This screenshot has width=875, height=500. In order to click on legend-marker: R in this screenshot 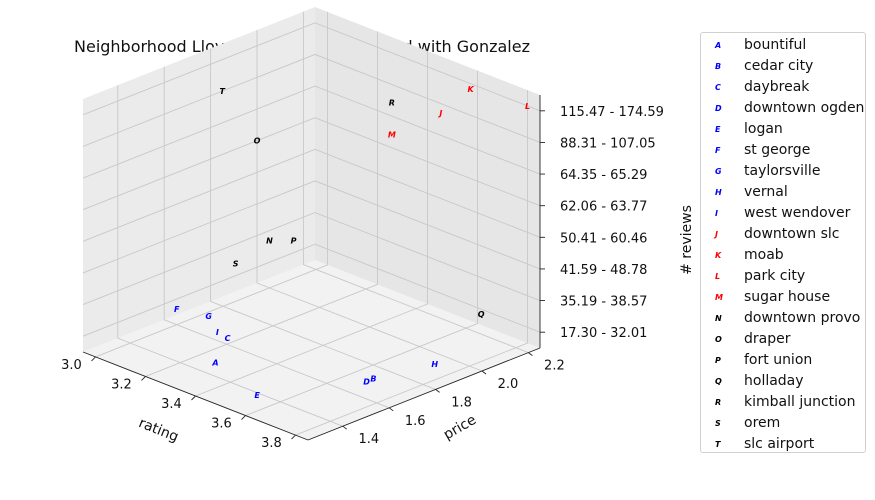, I will do `click(718, 402)`.